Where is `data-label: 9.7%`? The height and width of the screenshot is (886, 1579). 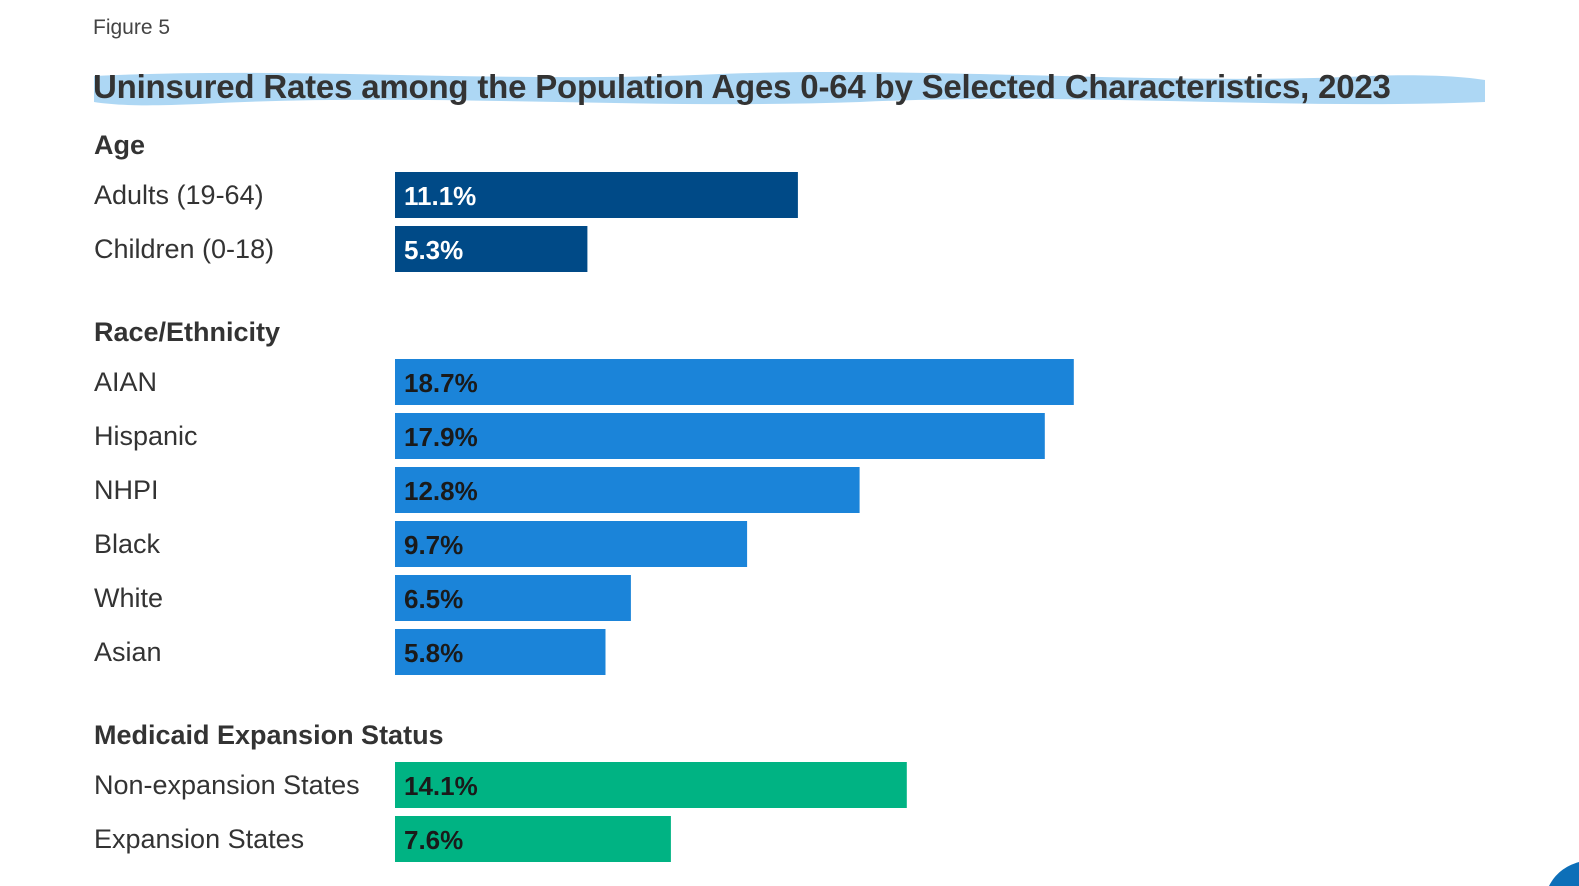 data-label: 9.7% is located at coordinates (433, 545).